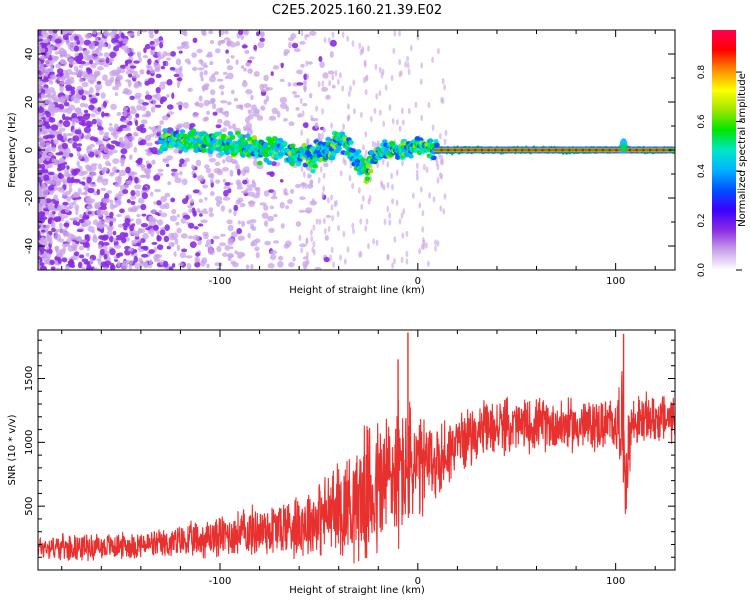 The width and height of the screenshot is (750, 600). I want to click on colorbar-axes: 0.0 0.2 0.4 0.6 0.8, so click(719, 171).